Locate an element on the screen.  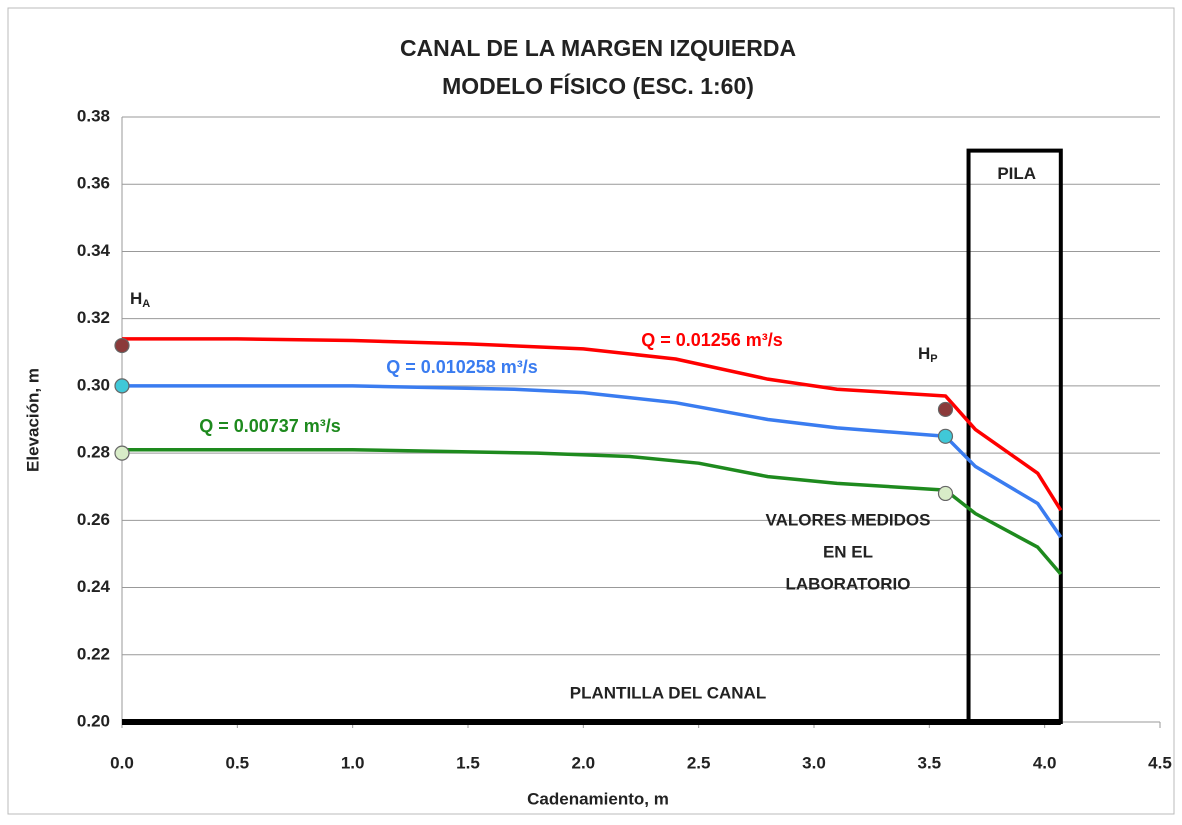
pila-label: PILA is located at coordinates (1016, 173).